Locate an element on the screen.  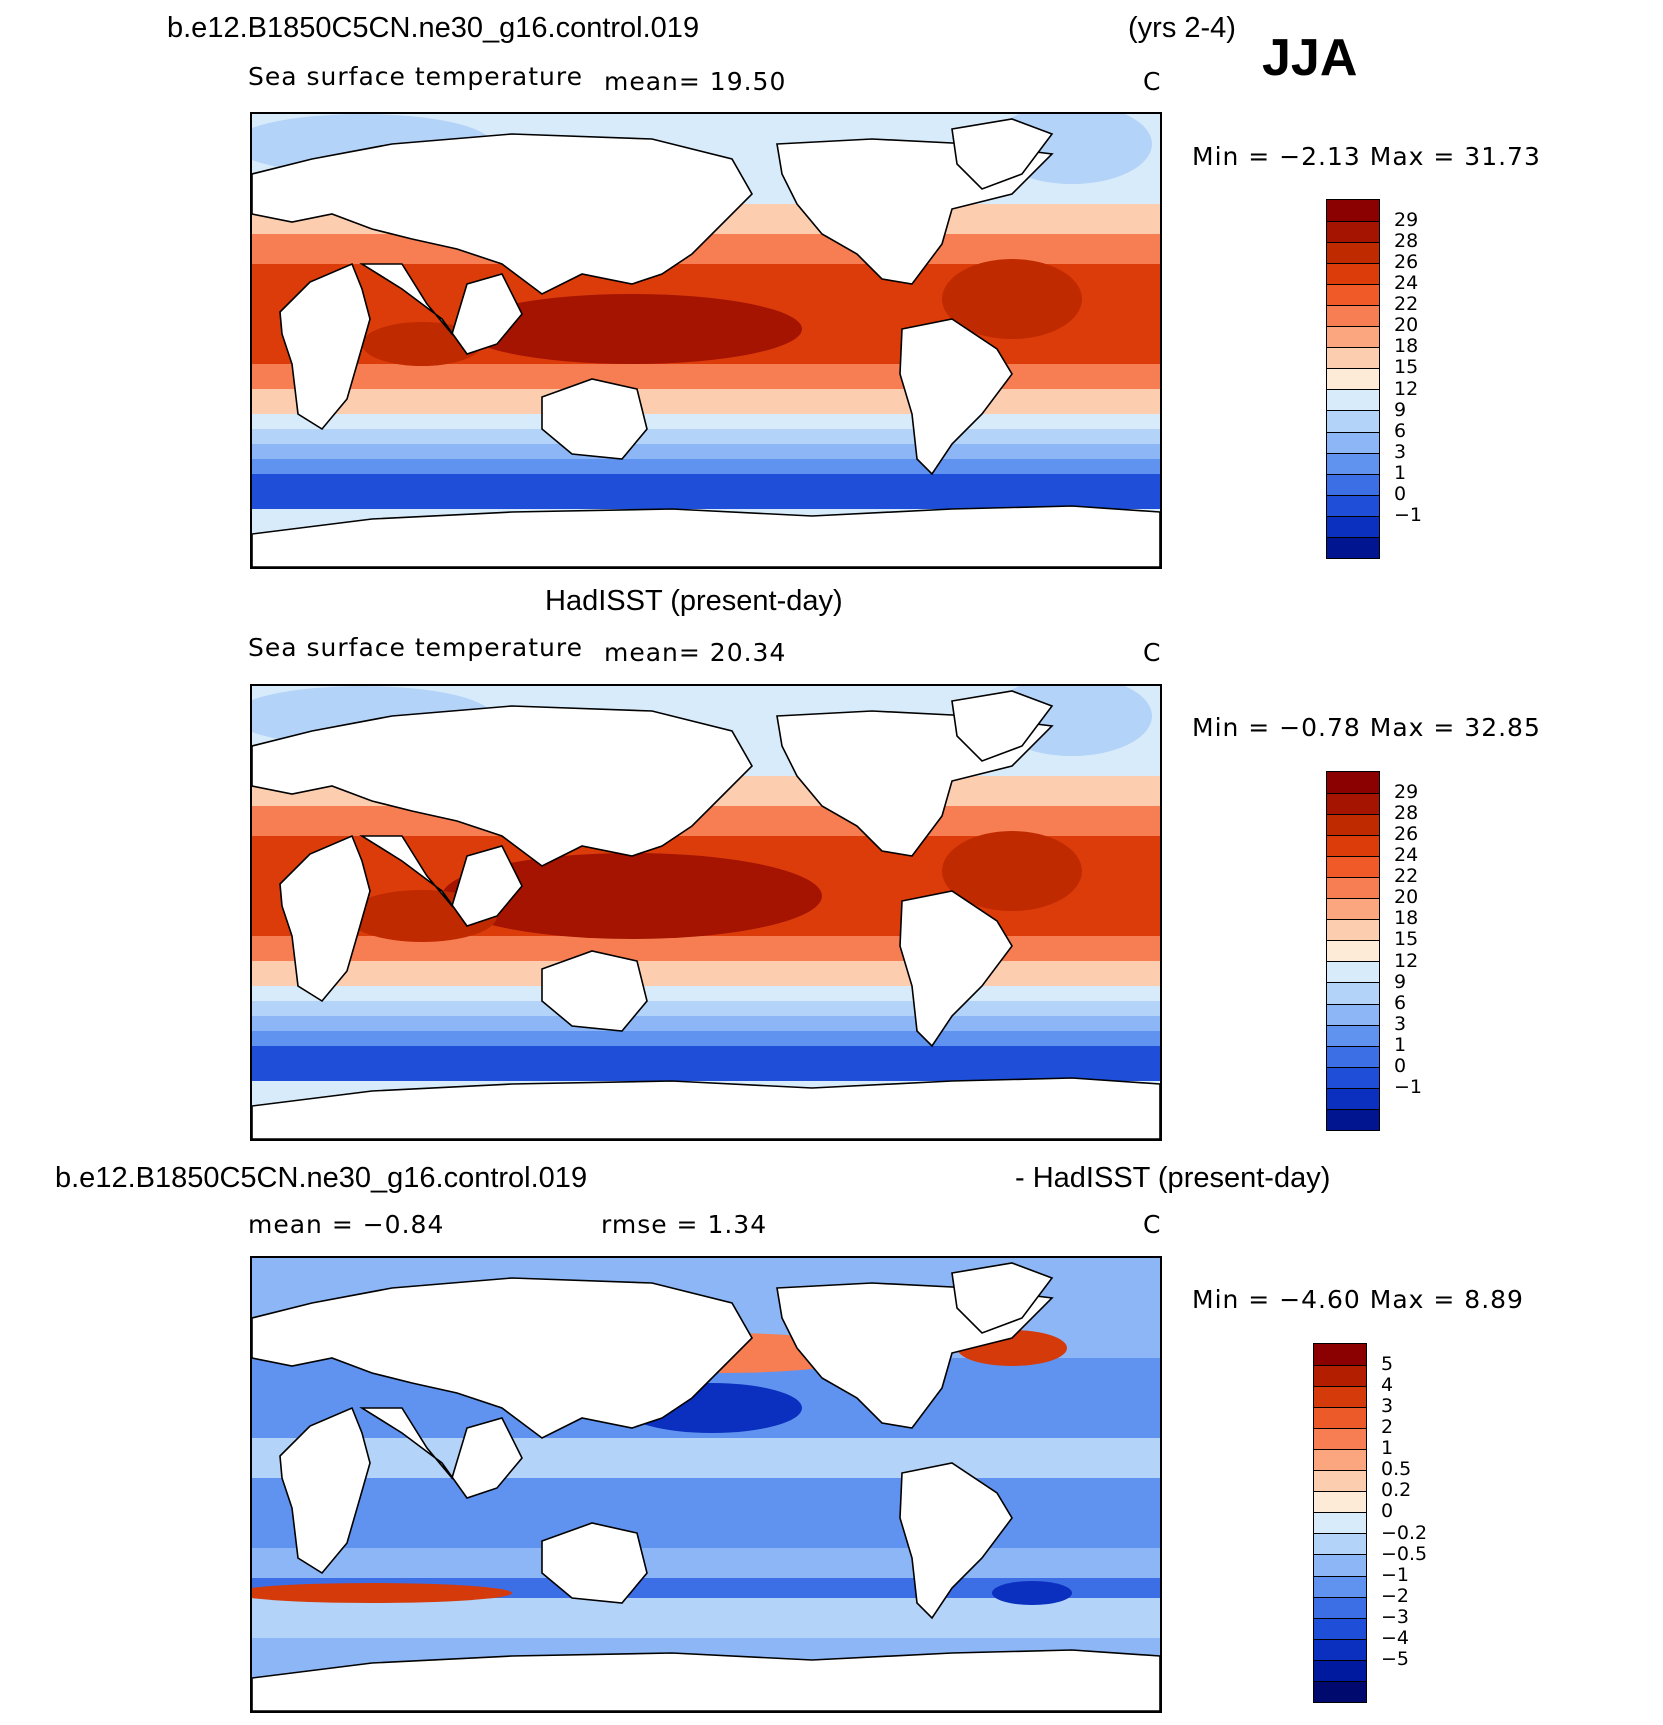
colorbar-tick-label: 0.2 is located at coordinates (1396, 1490).